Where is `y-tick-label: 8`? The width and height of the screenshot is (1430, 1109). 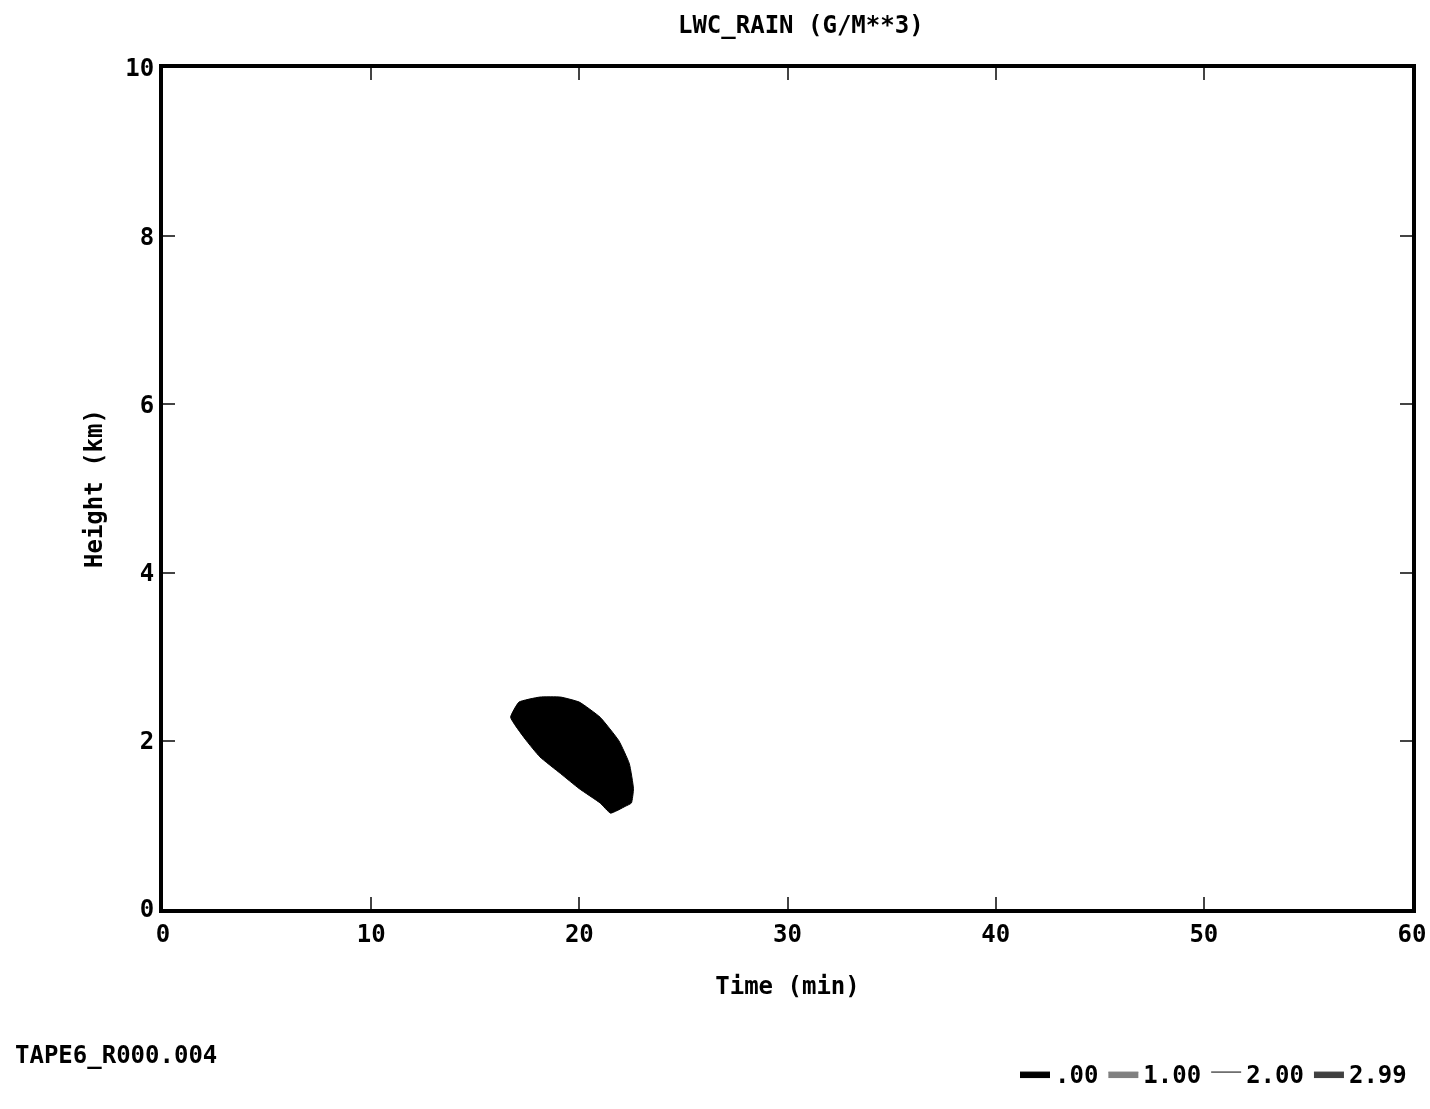
y-tick-label: 8 is located at coordinates (147, 236).